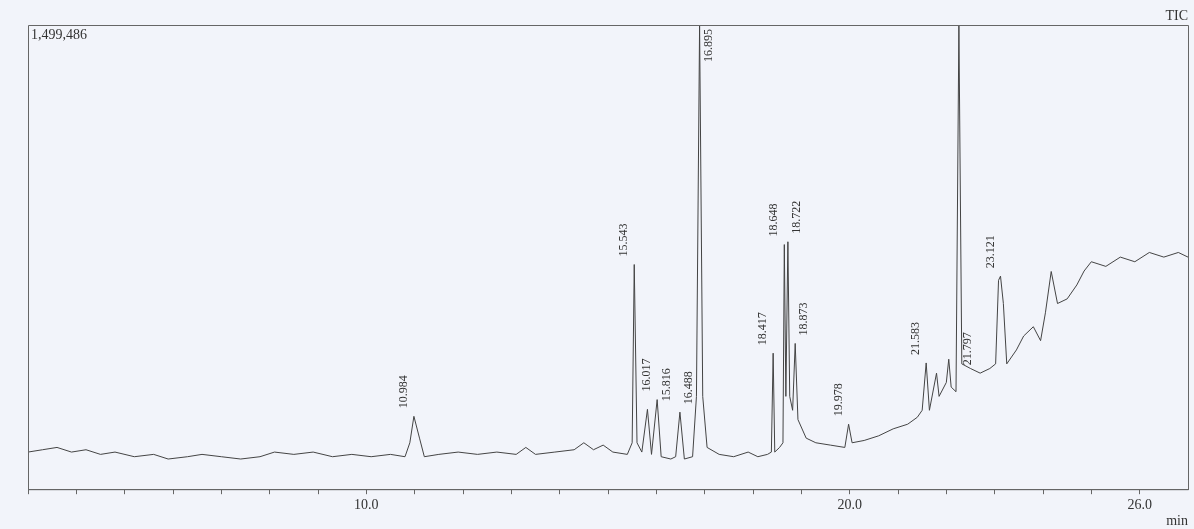 The image size is (1194, 529). I want to click on annotation: 15.543, so click(623, 240).